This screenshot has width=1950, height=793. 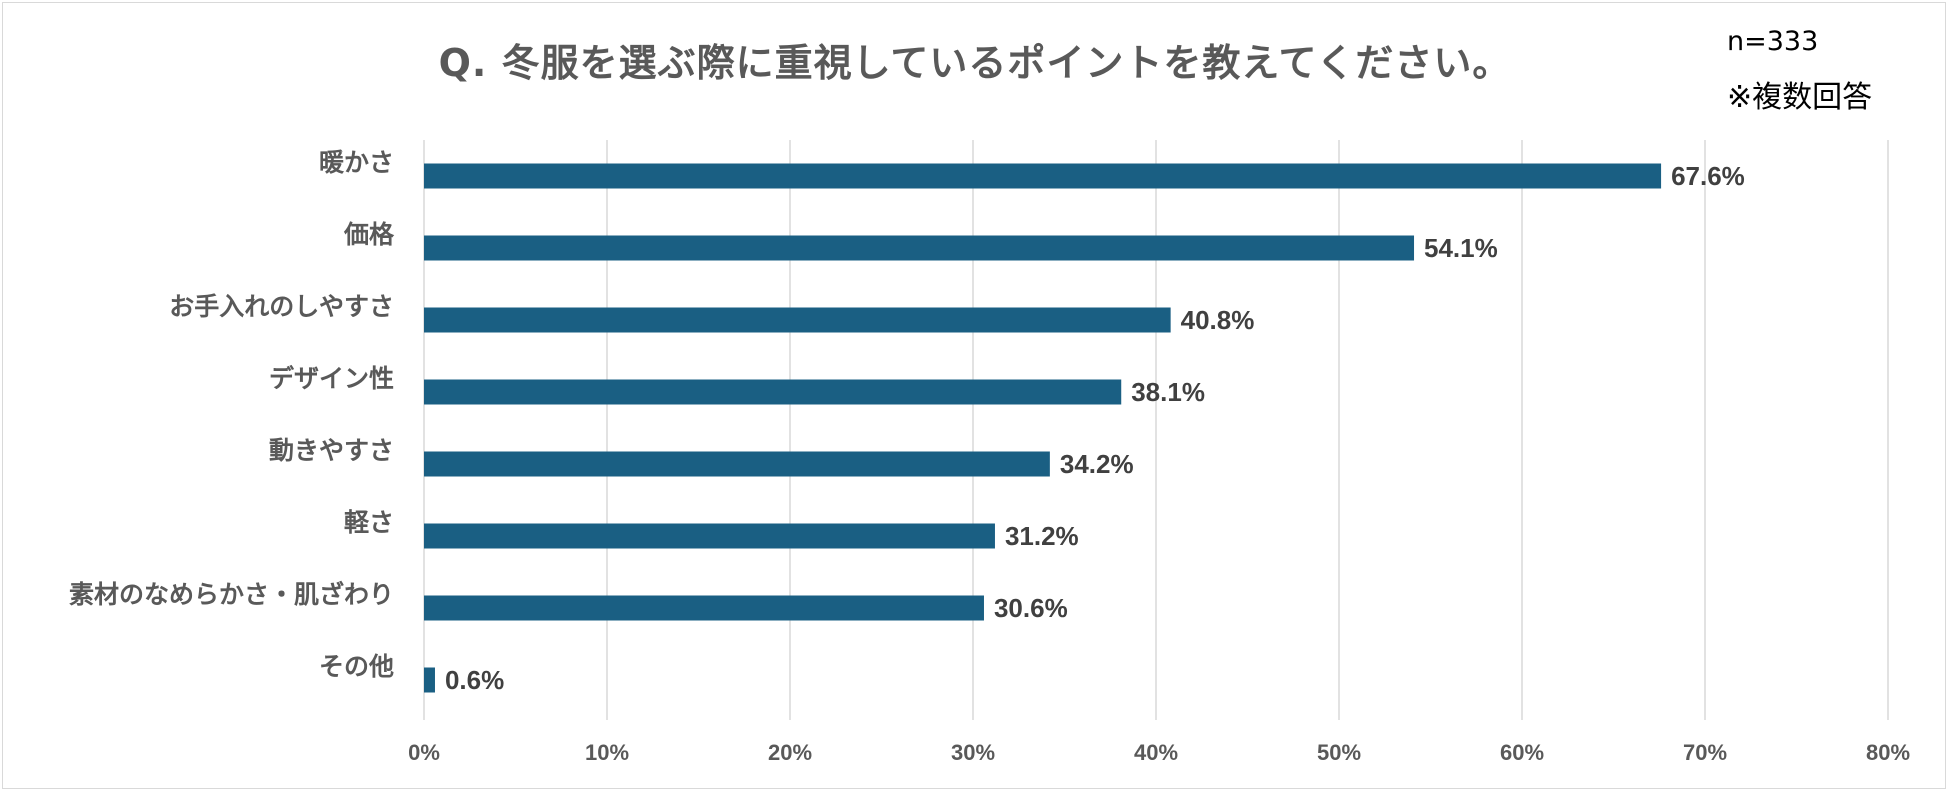 I want to click on category-label: 暖かさ, so click(x=356, y=163).